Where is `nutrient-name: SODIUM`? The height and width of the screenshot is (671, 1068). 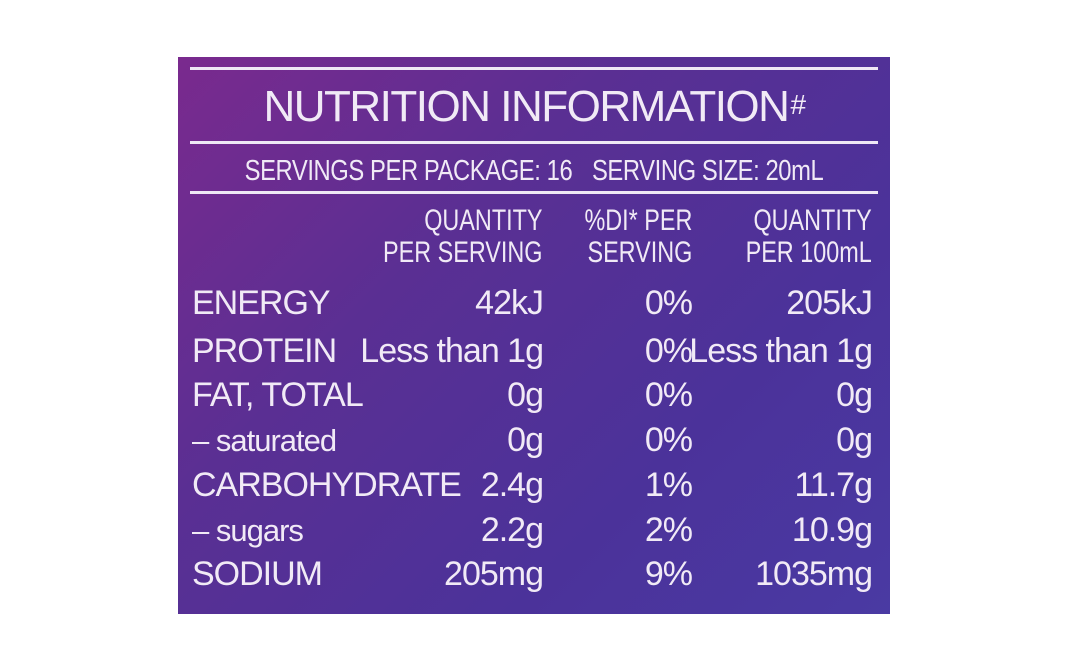
nutrient-name: SODIUM is located at coordinates (257, 574).